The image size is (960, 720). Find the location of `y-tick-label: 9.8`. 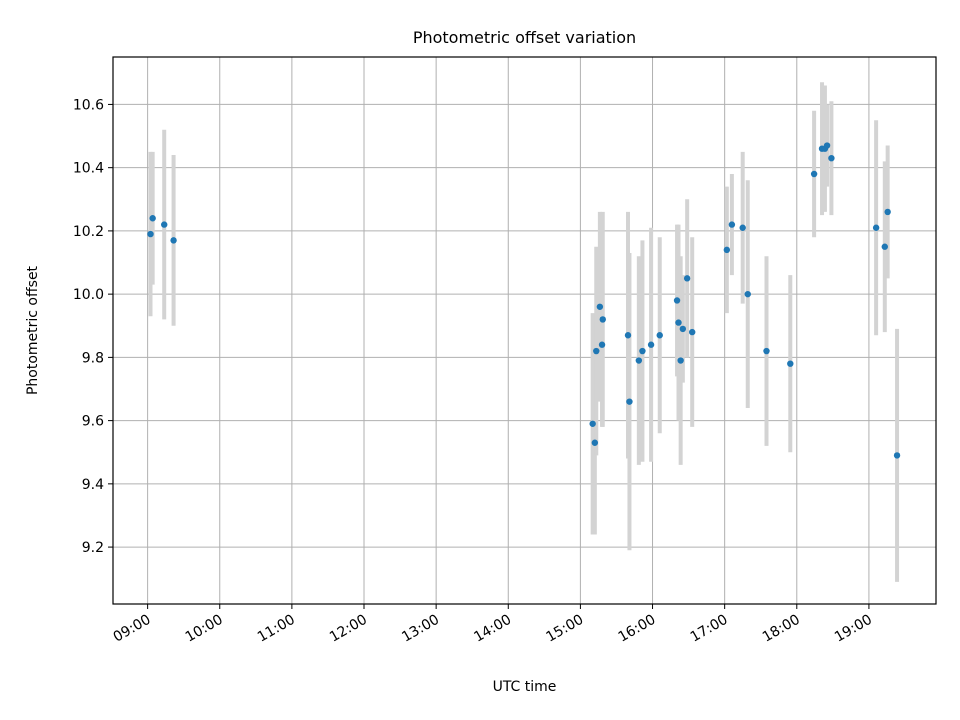

y-tick-label: 9.8 is located at coordinates (93, 358).